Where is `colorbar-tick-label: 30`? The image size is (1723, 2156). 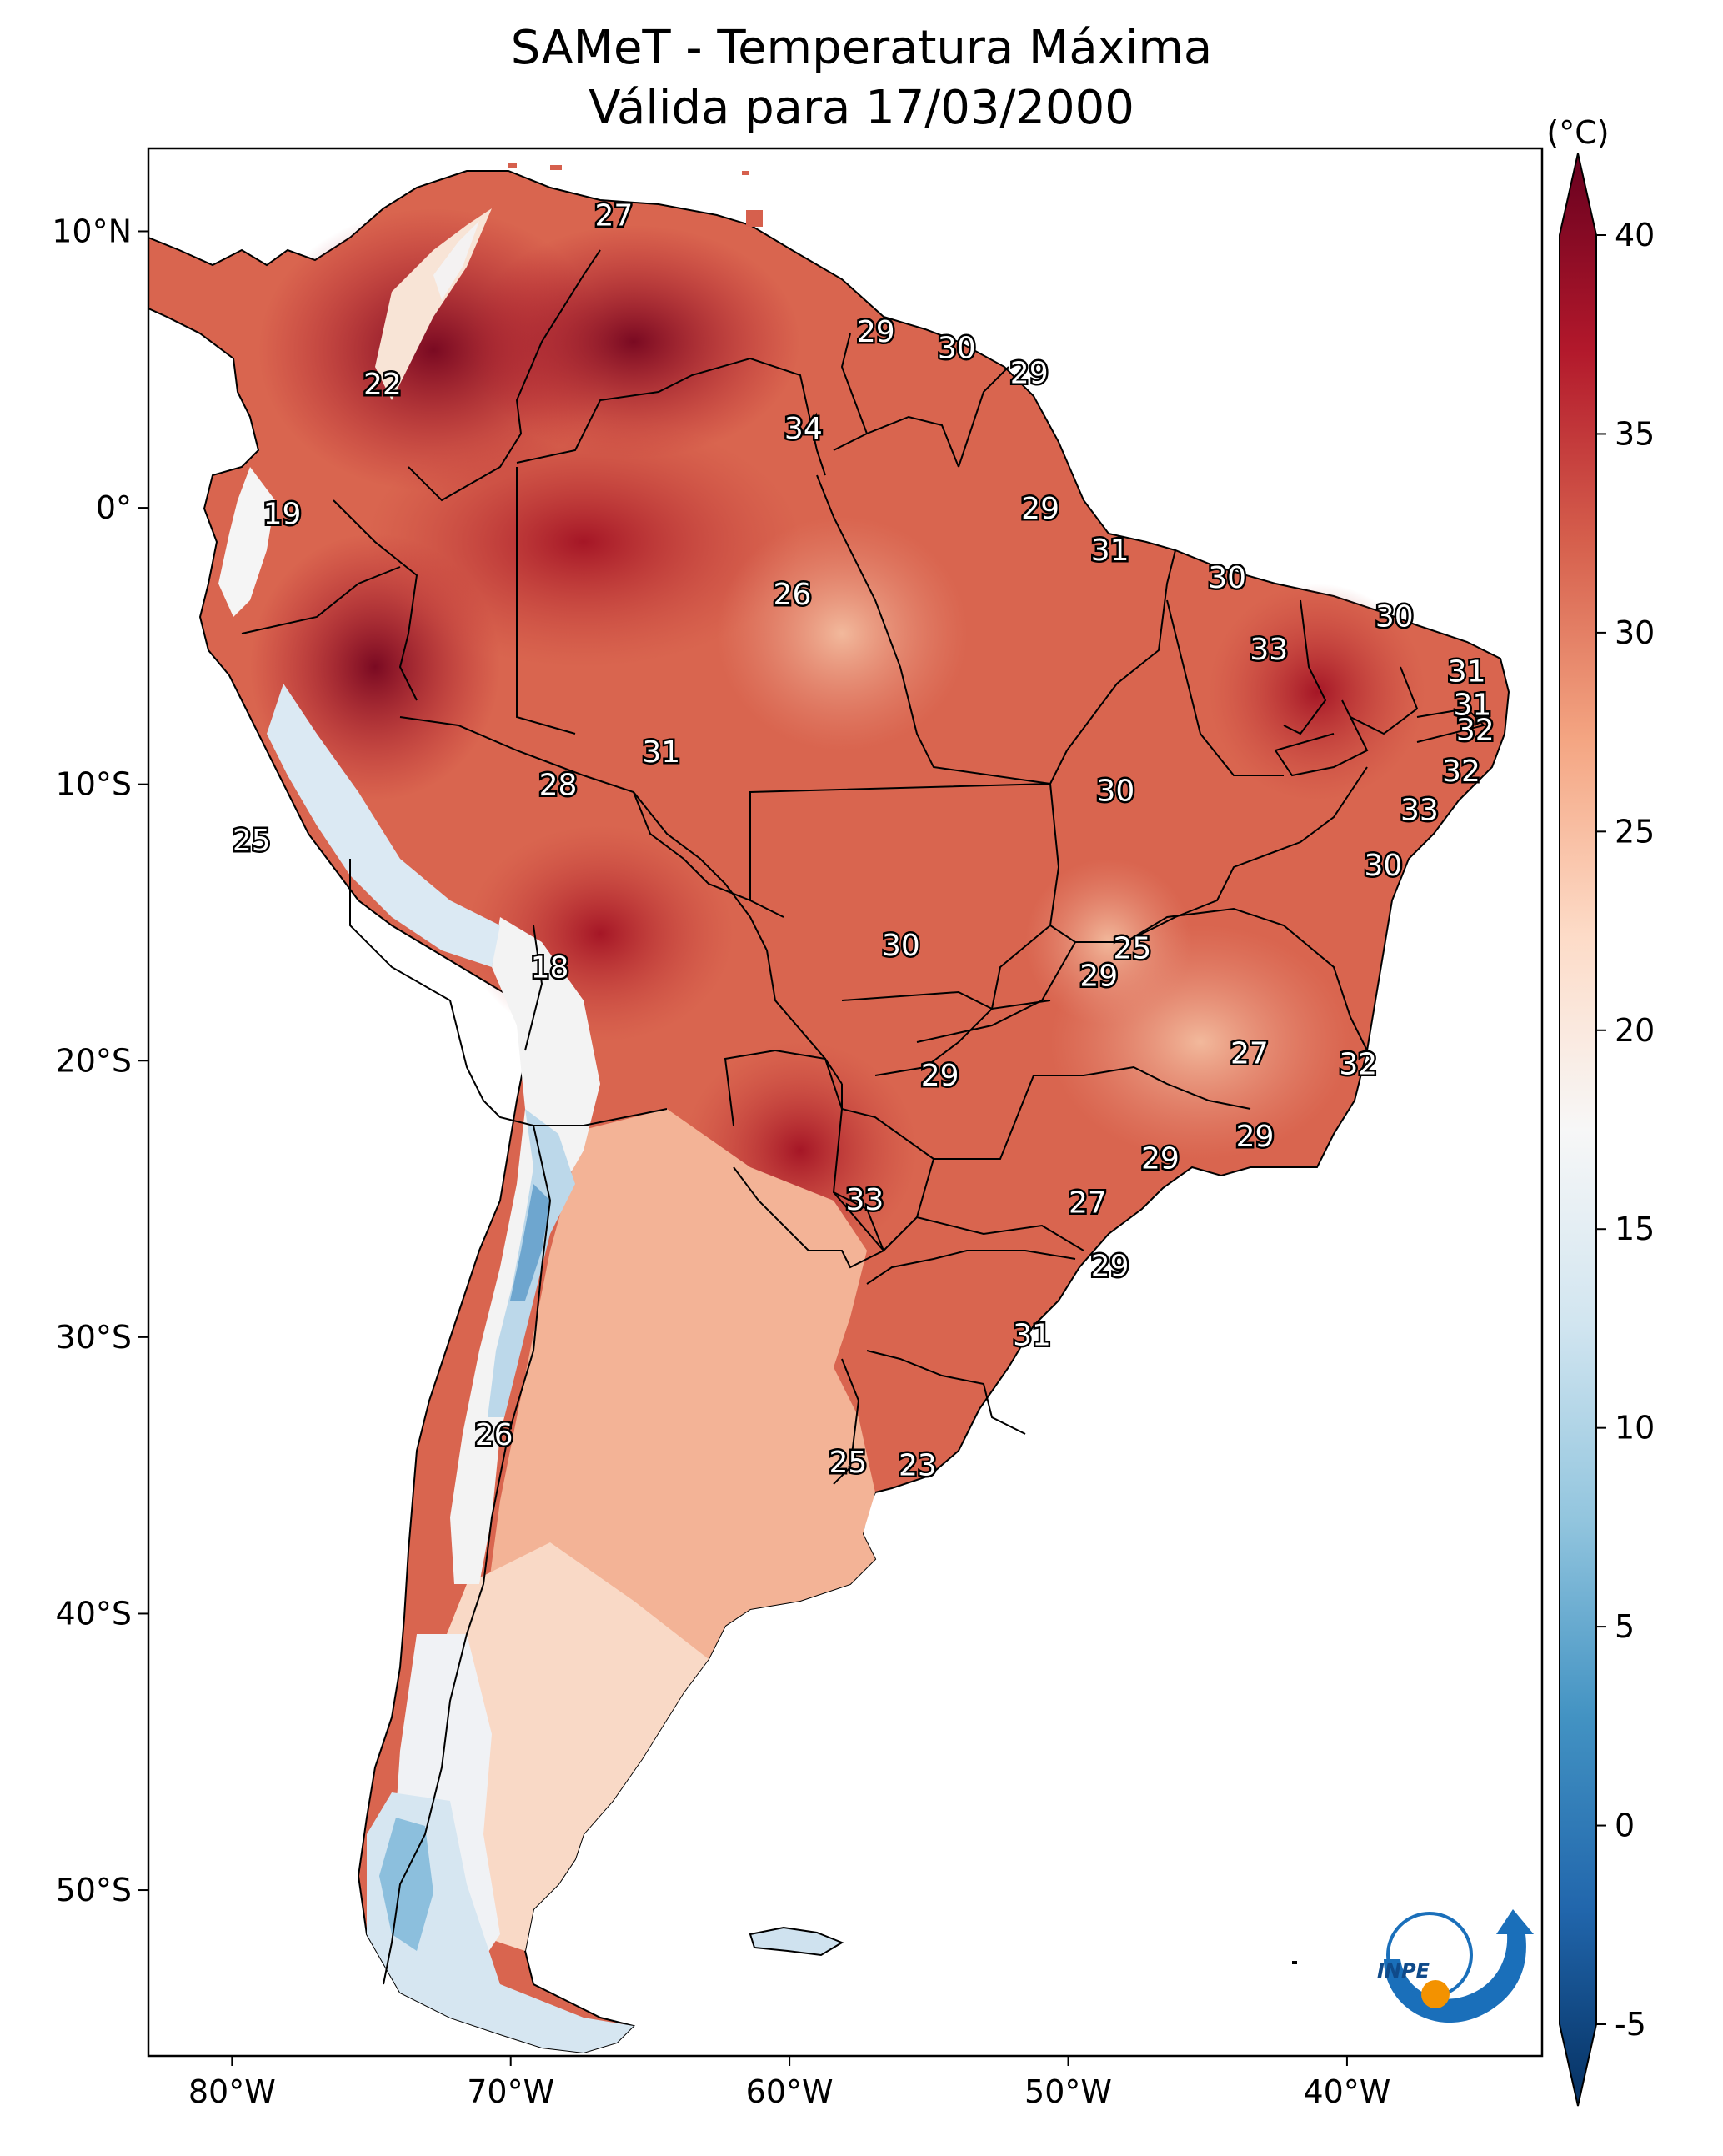 colorbar-tick-label: 30 is located at coordinates (1635, 632).